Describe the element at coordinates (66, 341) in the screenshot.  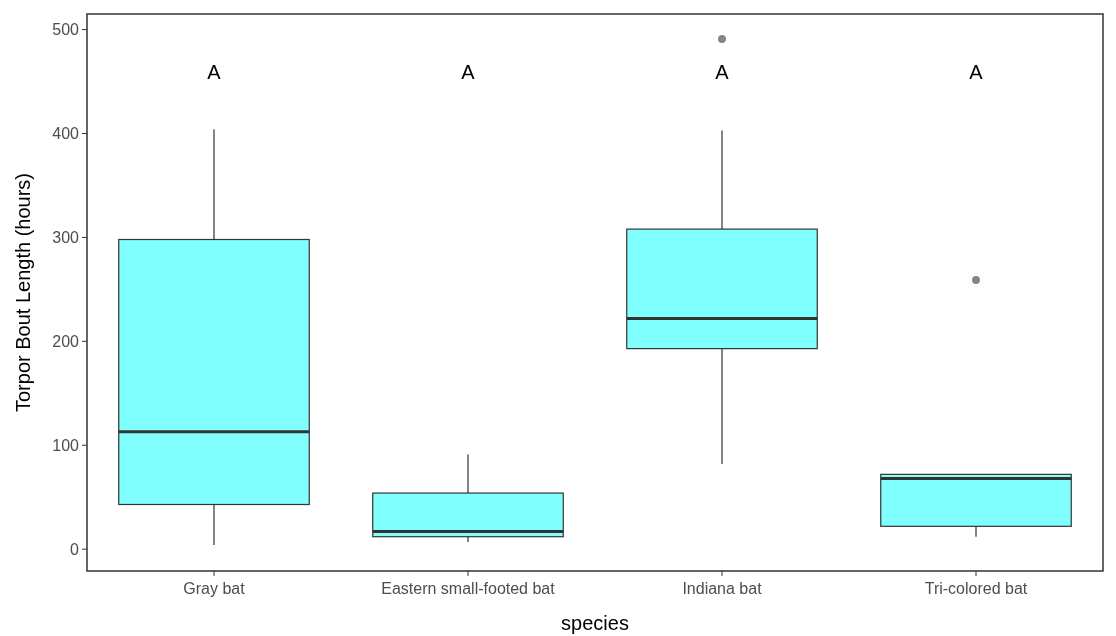
I see `y-tick-label: 200` at that location.